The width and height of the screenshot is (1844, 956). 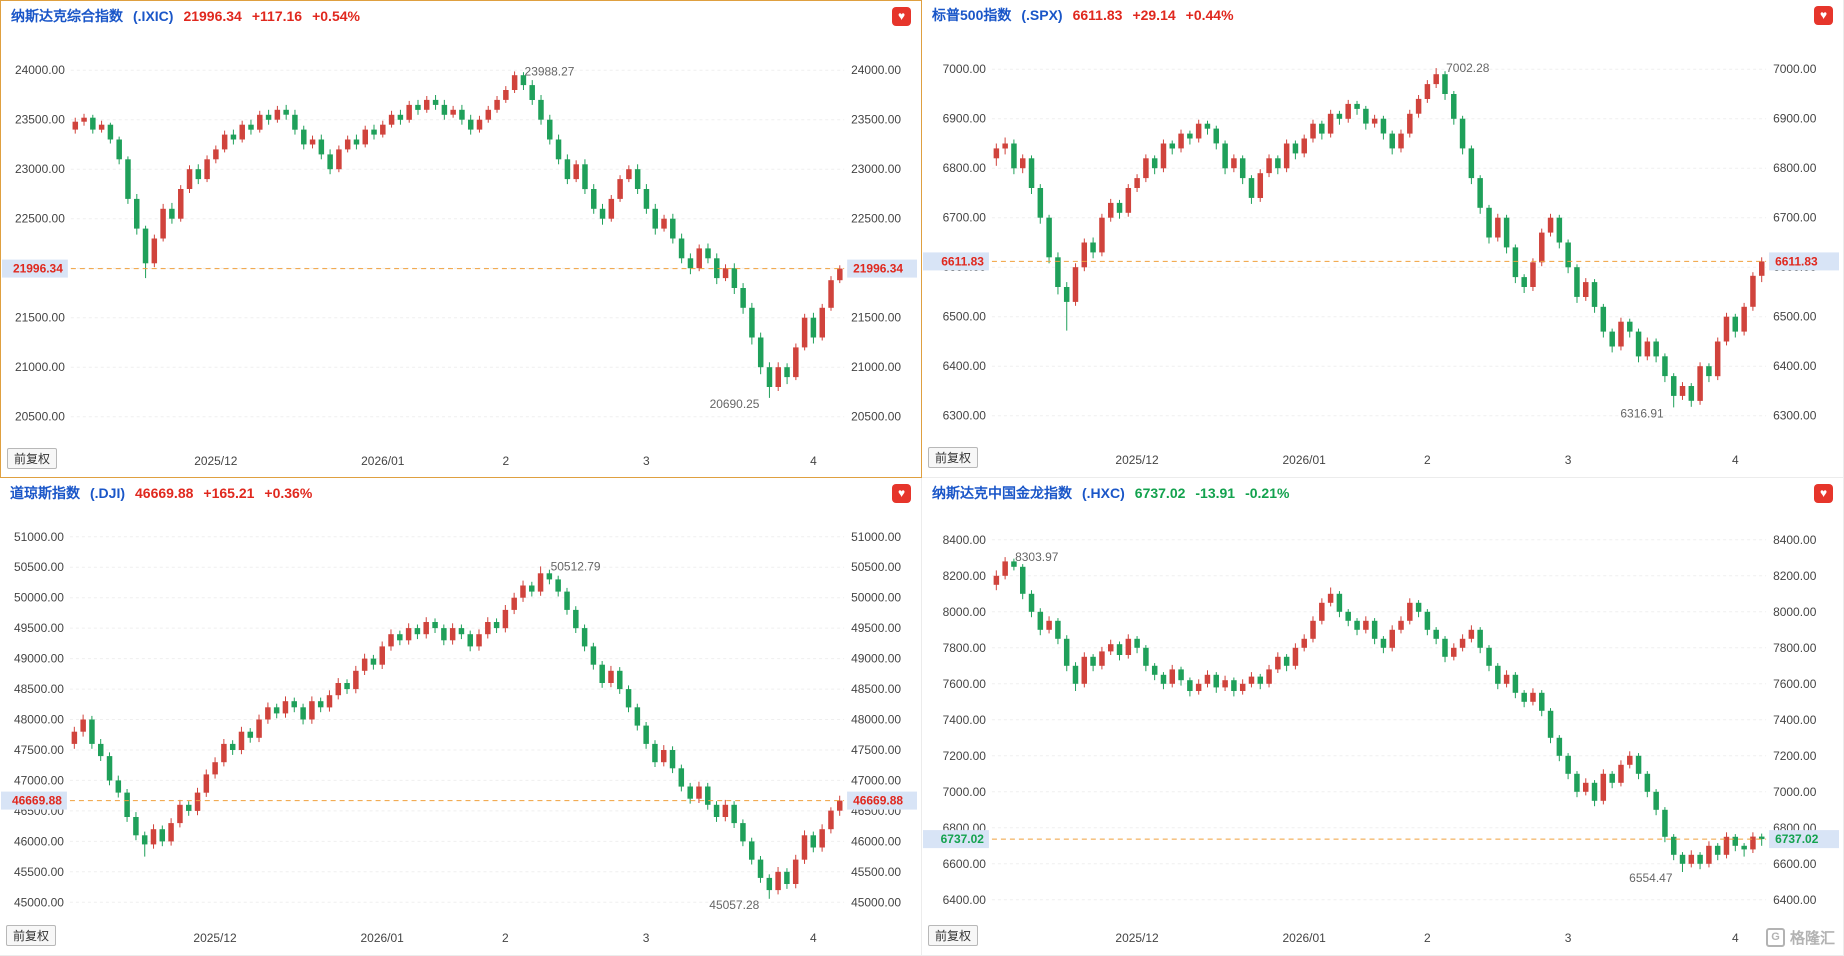 I want to click on svg-text: 6300.00, so click(x=1795, y=416).